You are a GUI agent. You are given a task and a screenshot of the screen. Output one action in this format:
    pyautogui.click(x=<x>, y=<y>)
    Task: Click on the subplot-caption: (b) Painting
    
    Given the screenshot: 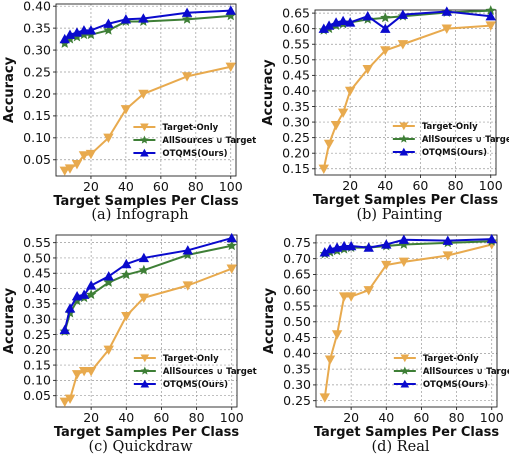 What is the action you would take?
    pyautogui.click(x=399, y=215)
    